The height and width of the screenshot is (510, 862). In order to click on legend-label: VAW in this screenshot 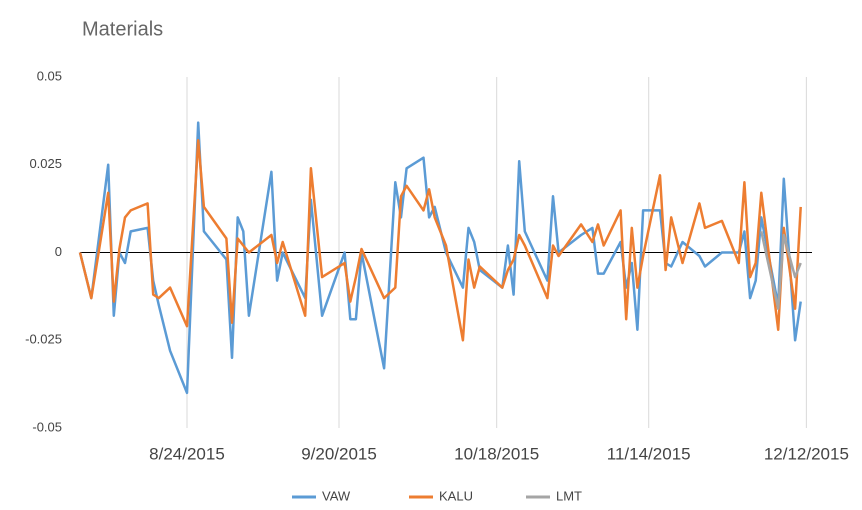, I will do `click(336, 495)`.